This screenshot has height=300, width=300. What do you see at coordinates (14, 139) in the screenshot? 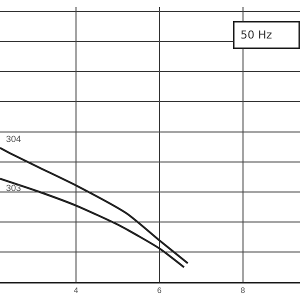
I see `series-label: 304` at bounding box center [14, 139].